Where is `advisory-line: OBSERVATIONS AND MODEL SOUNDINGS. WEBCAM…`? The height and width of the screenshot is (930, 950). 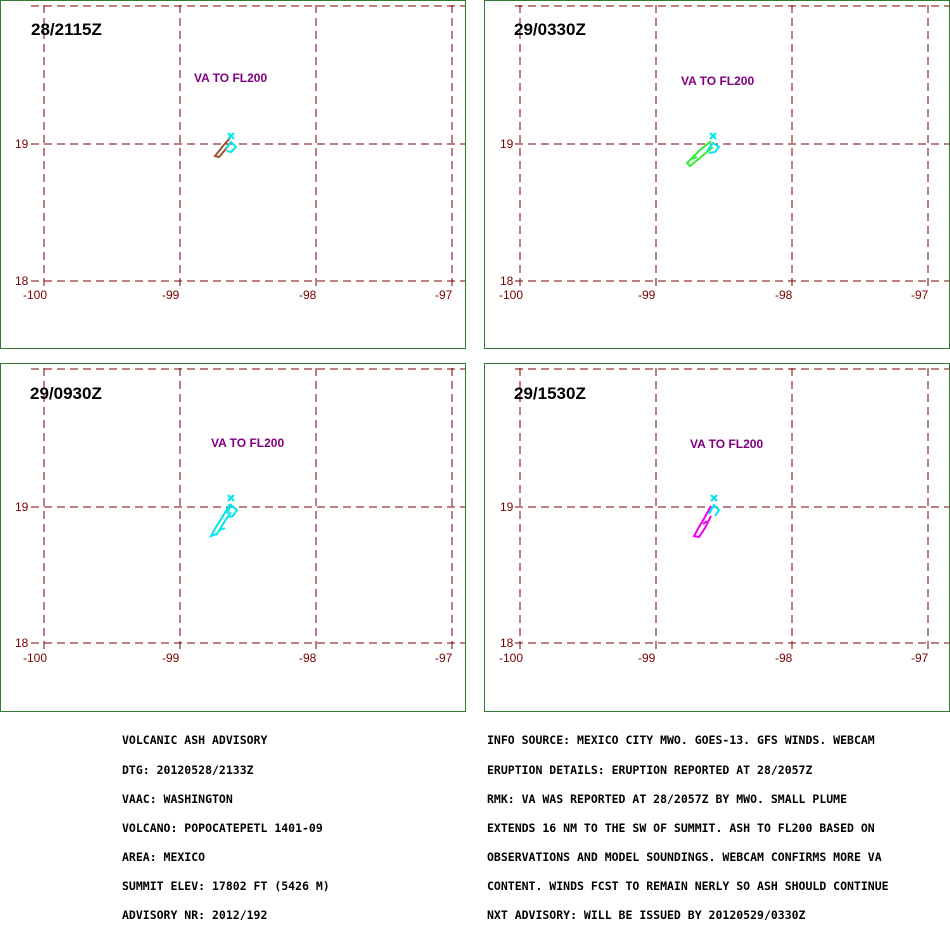 advisory-line: OBSERVATIONS AND MODEL SOUNDINGS. WEBCAM… is located at coordinates (684, 856).